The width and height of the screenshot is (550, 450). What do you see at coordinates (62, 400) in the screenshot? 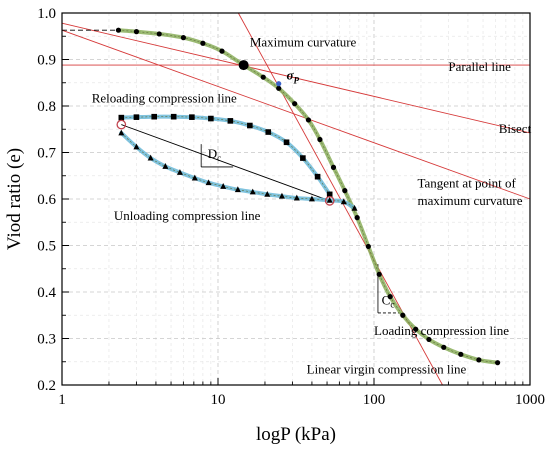
I see `x-tick-label: 1` at bounding box center [62, 400].